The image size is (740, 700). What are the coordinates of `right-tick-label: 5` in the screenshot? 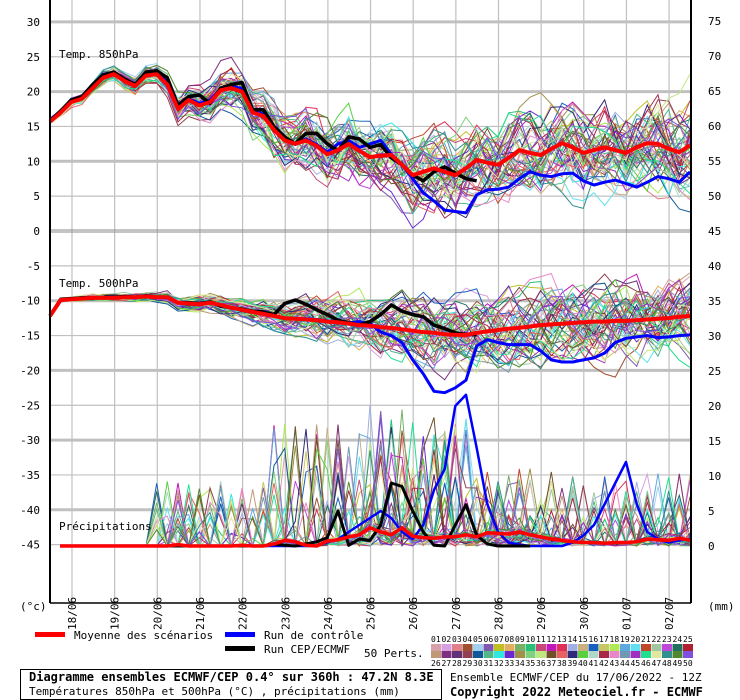 It's located at (711, 511).